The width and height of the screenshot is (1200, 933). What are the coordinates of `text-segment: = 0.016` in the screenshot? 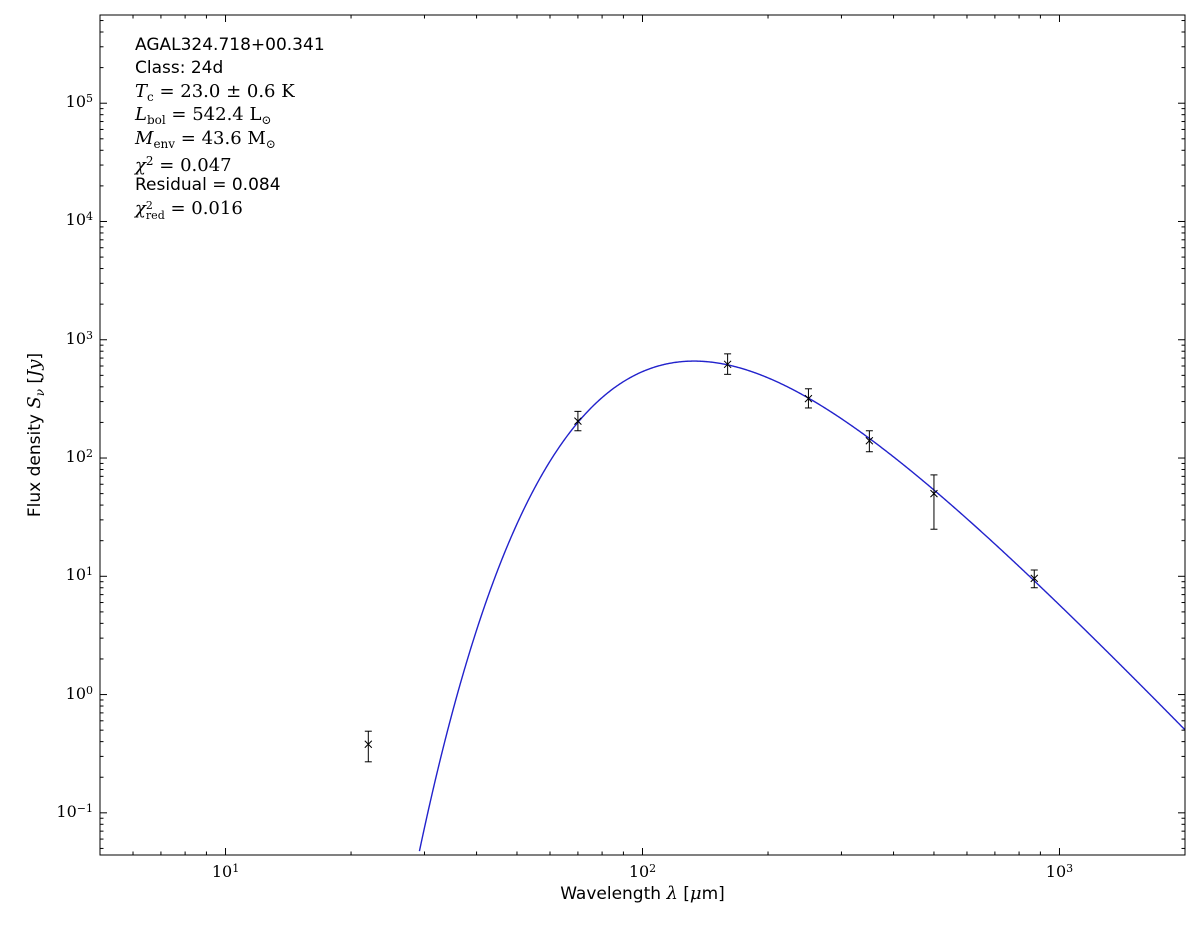 It's located at (203, 208).